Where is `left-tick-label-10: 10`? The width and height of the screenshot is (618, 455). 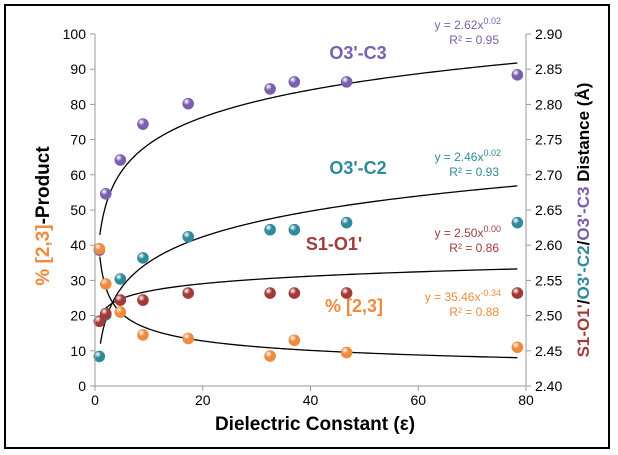 left-tick-label-10: 10 is located at coordinates (78, 351).